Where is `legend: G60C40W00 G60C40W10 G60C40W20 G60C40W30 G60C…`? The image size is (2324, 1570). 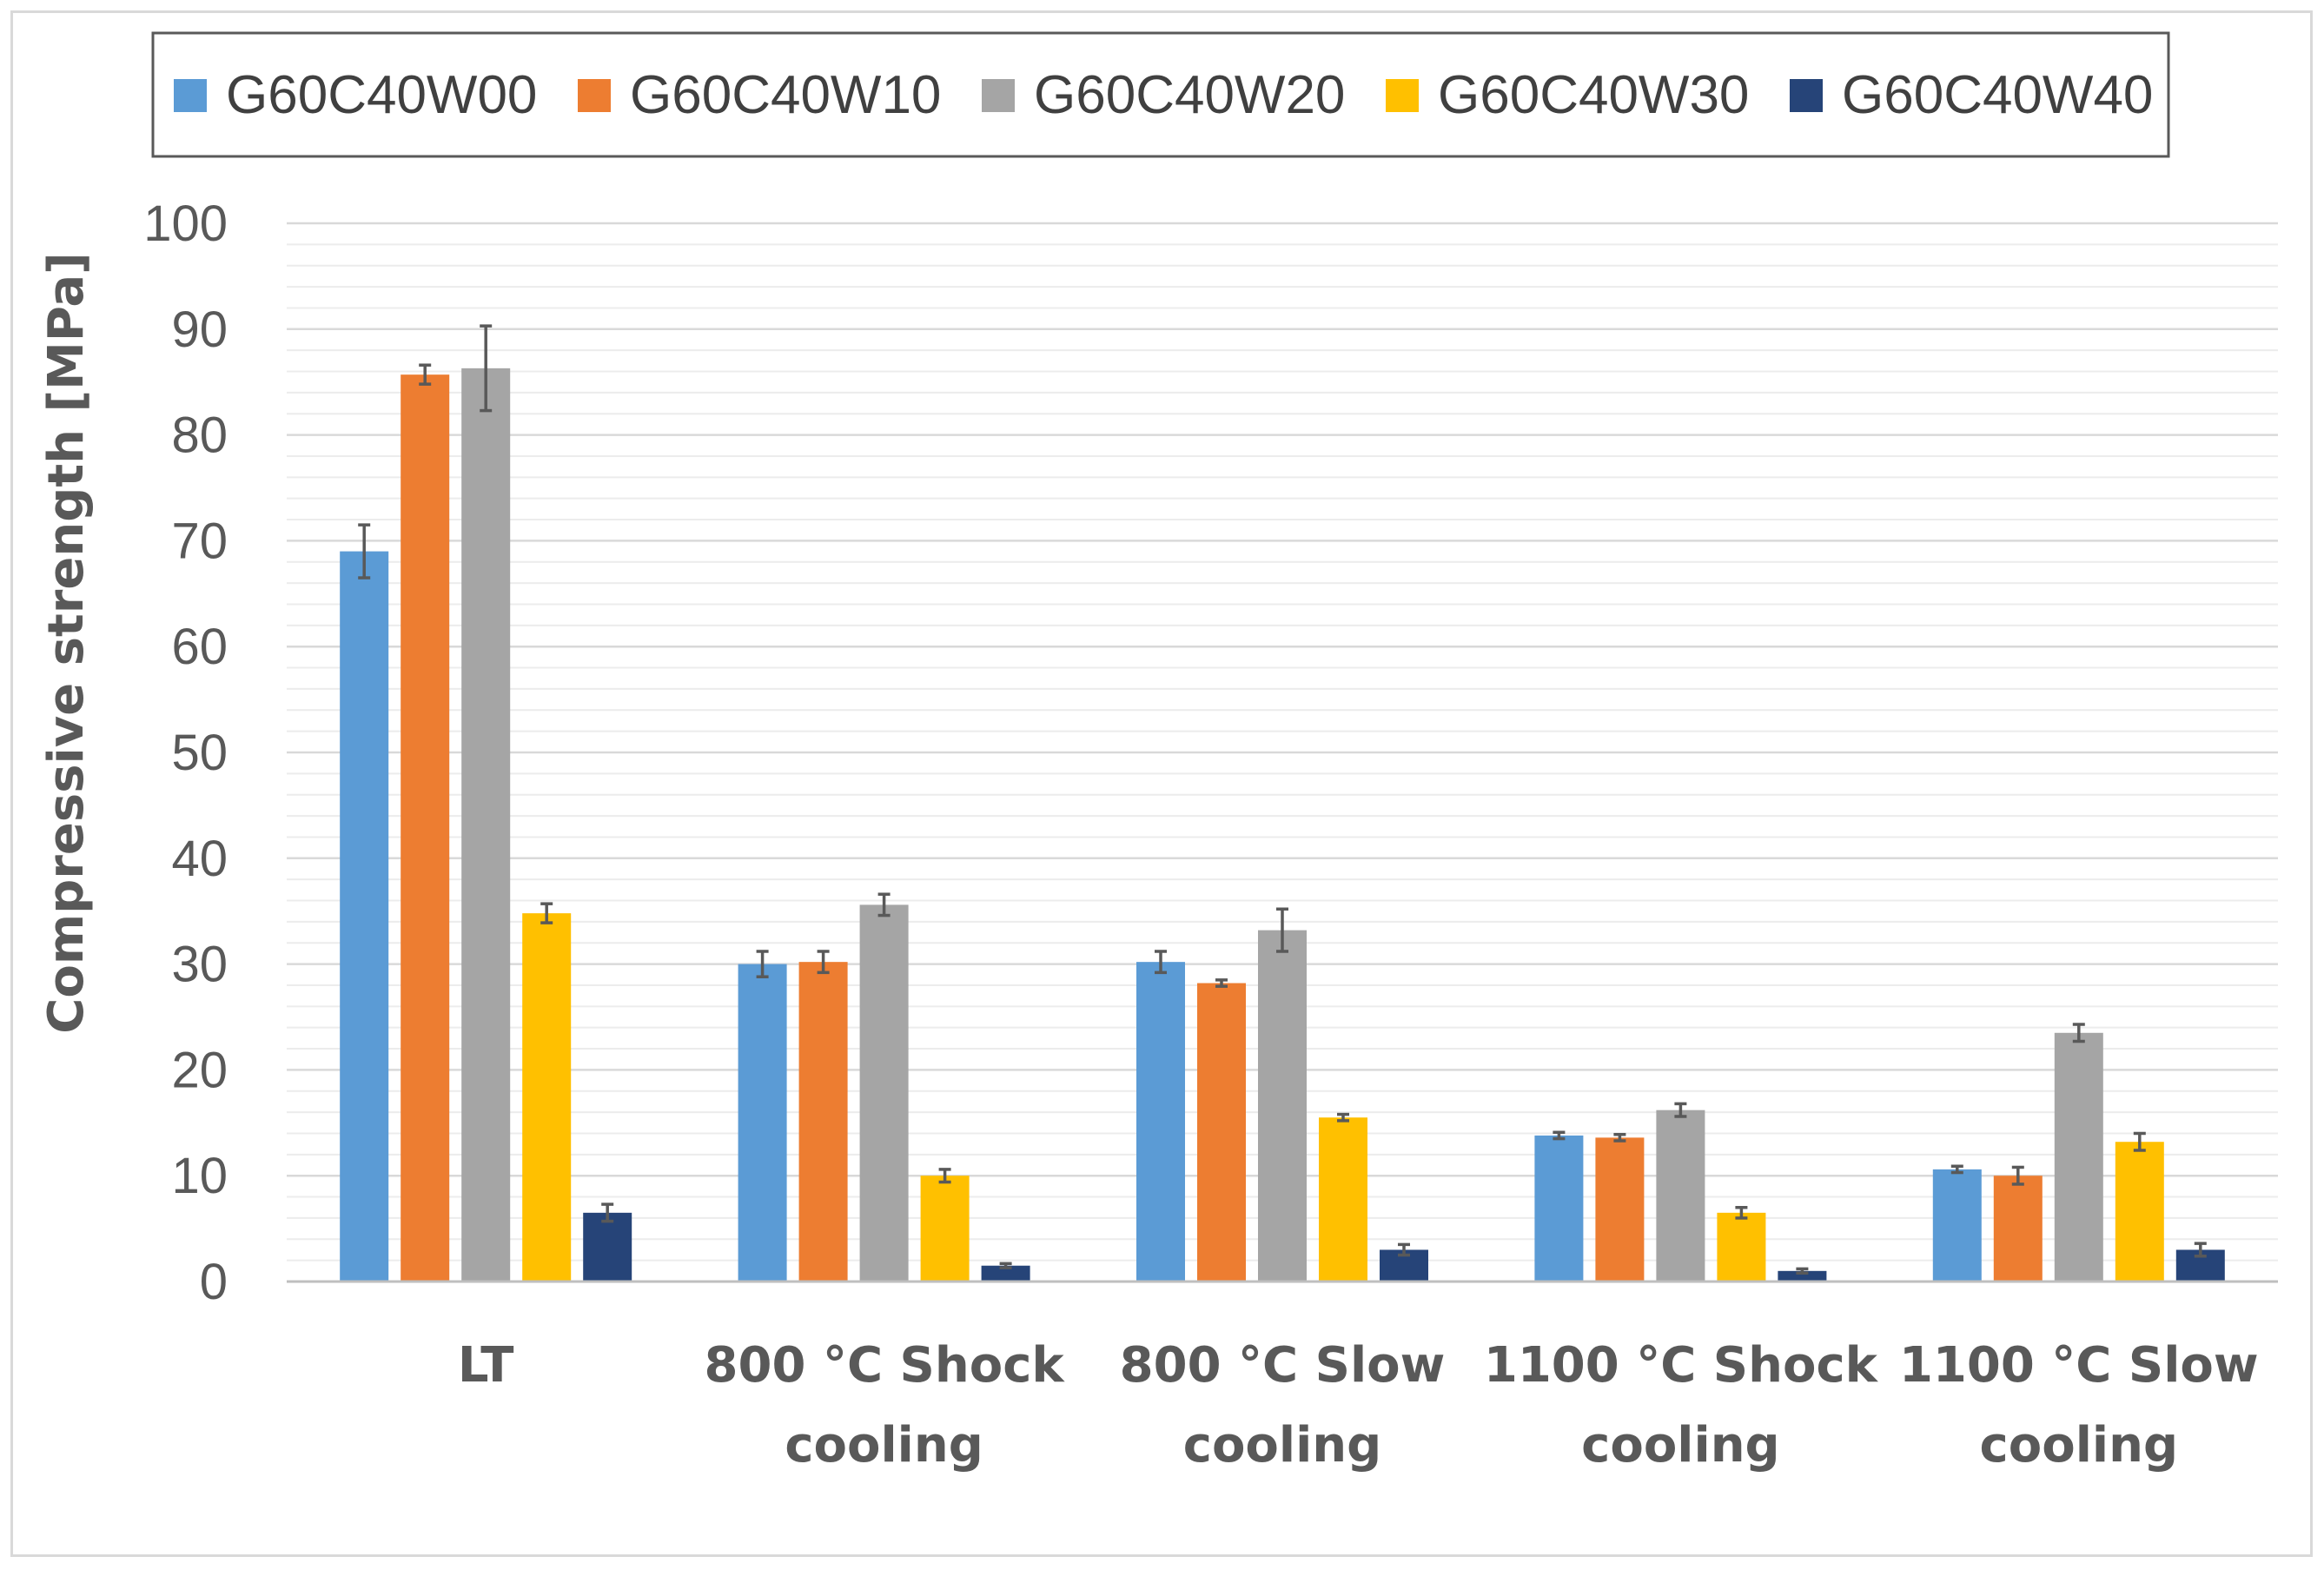
legend: G60C40W00 G60C40W10 G60C40W20 G60C40W30 G60C… is located at coordinates (1160, 94).